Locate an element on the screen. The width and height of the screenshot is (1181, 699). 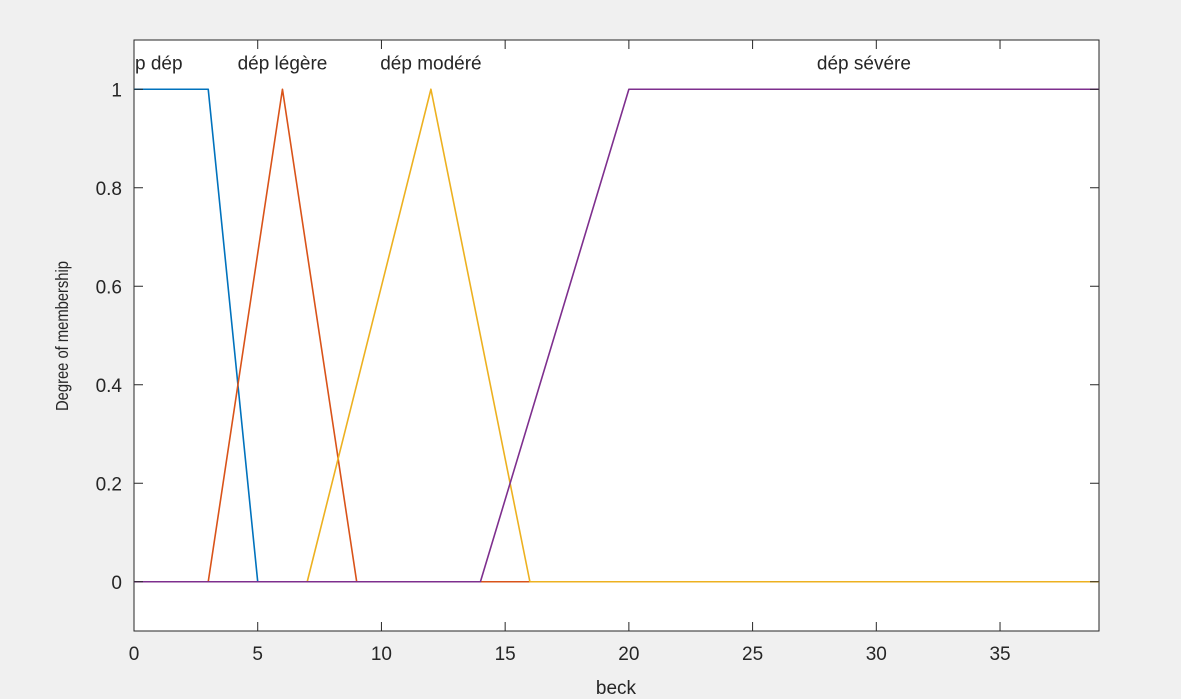
y-tick-label: 0.4 is located at coordinates (109, 386).